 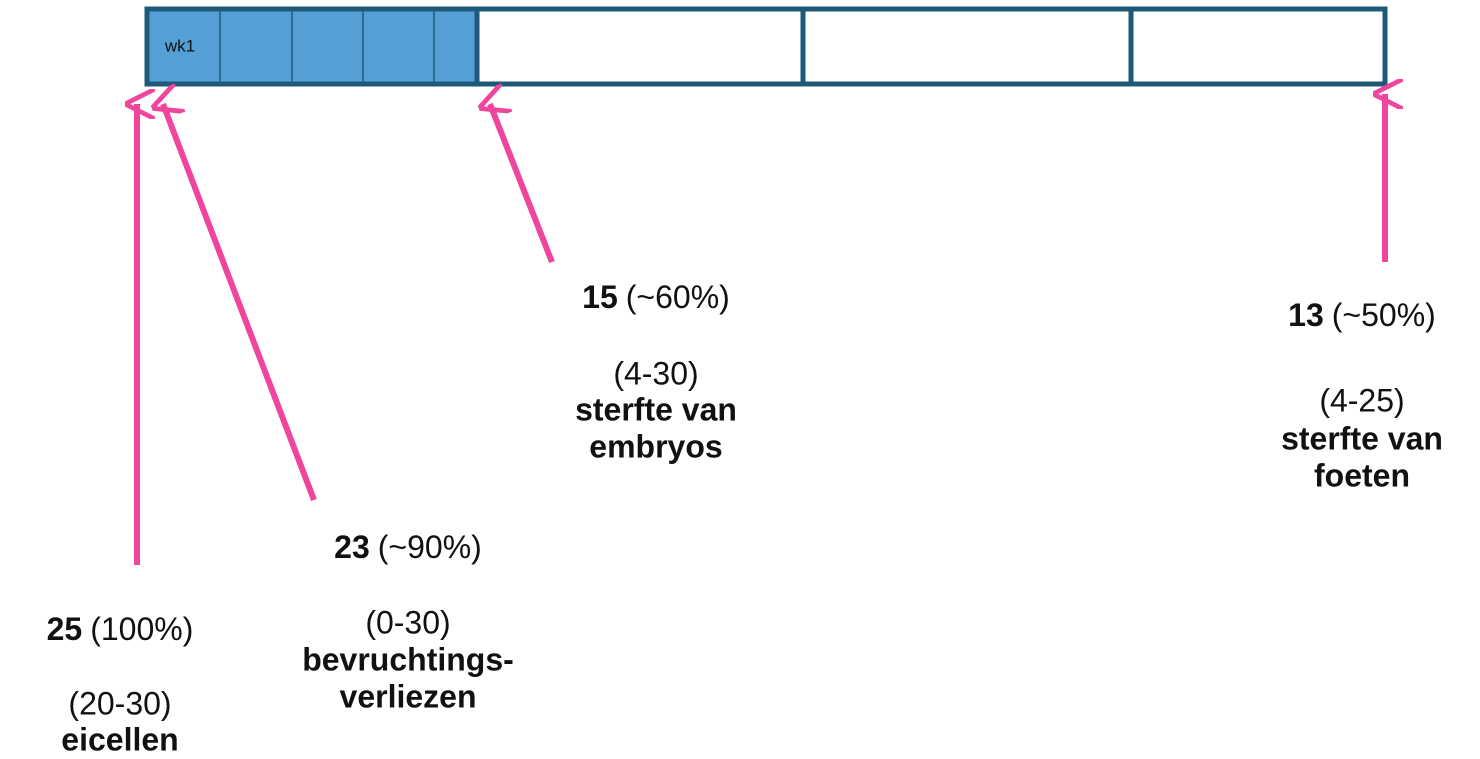 I want to click on range: (4-25), so click(x=1361, y=400).